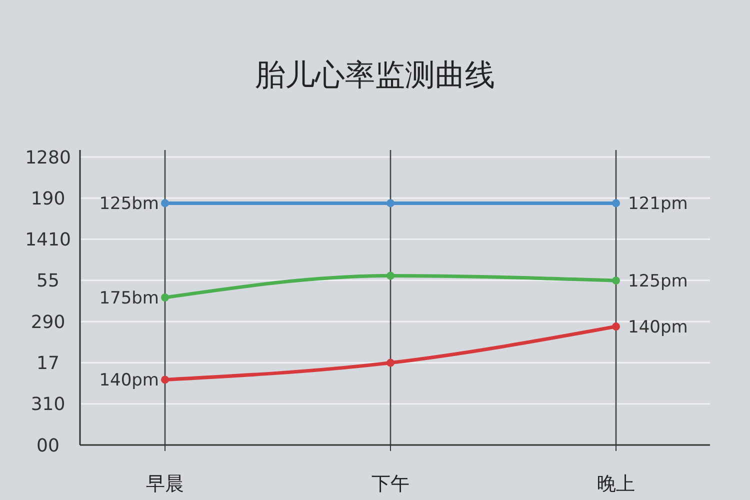 The height and width of the screenshot is (500, 750). Describe the element at coordinates (48, 157) in the screenshot. I see `text: 1280` at that location.